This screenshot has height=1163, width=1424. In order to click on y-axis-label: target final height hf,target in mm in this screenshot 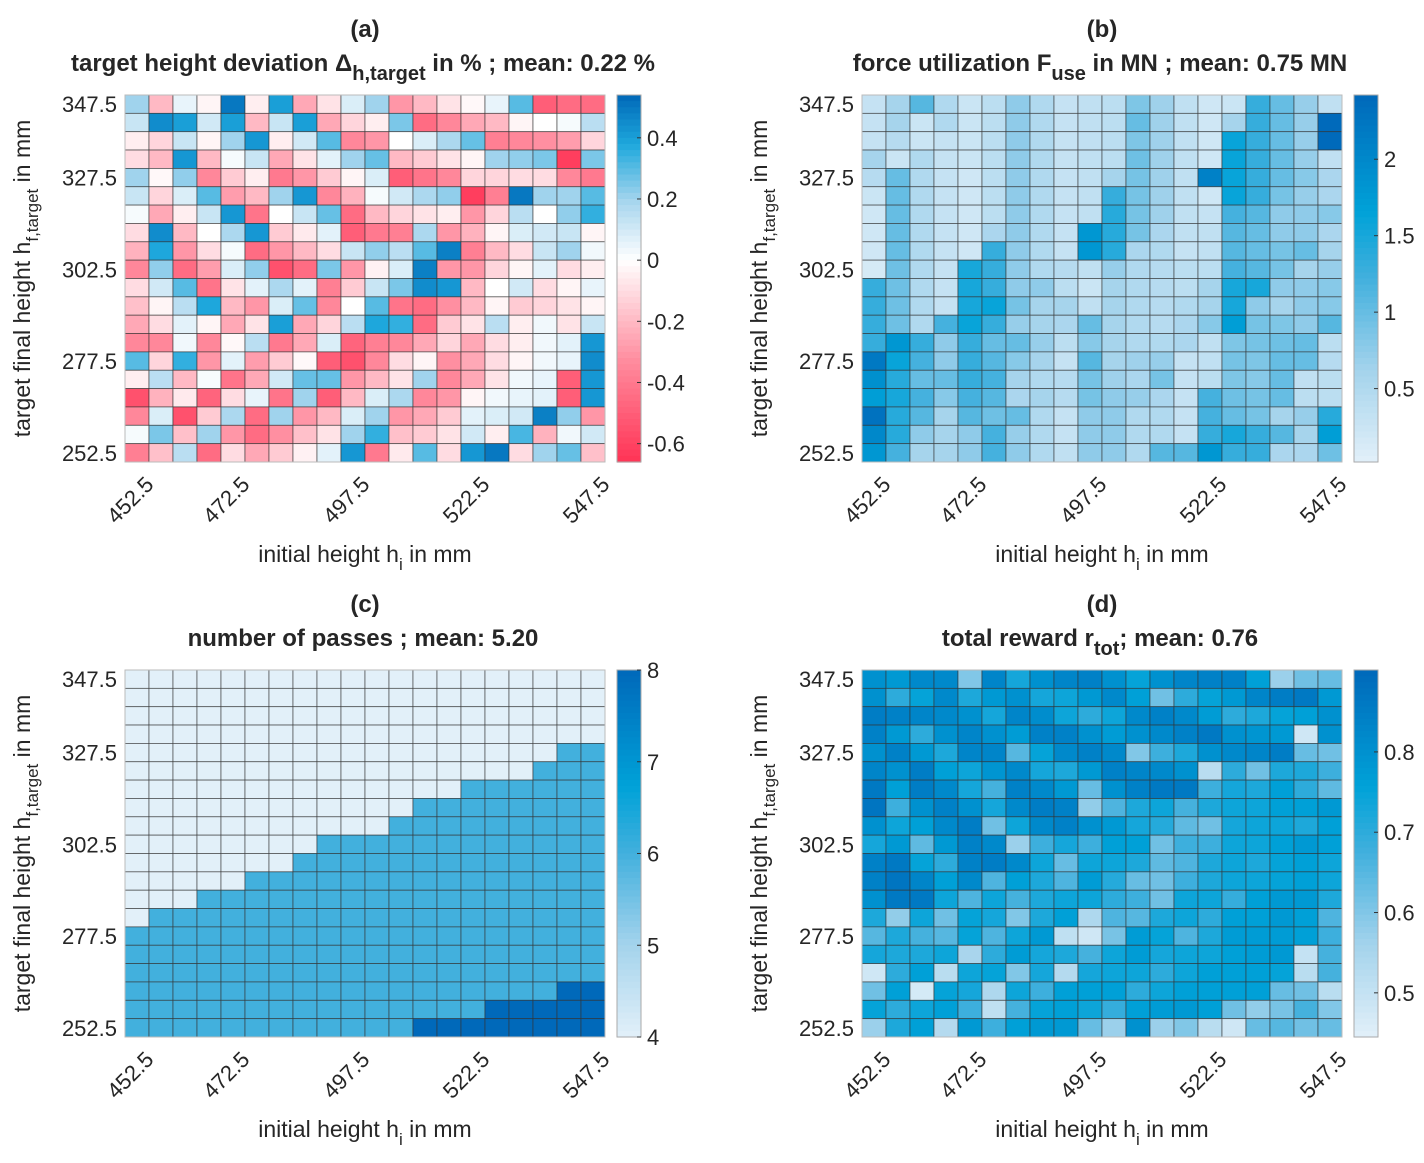, I will do `click(25, 279)`.